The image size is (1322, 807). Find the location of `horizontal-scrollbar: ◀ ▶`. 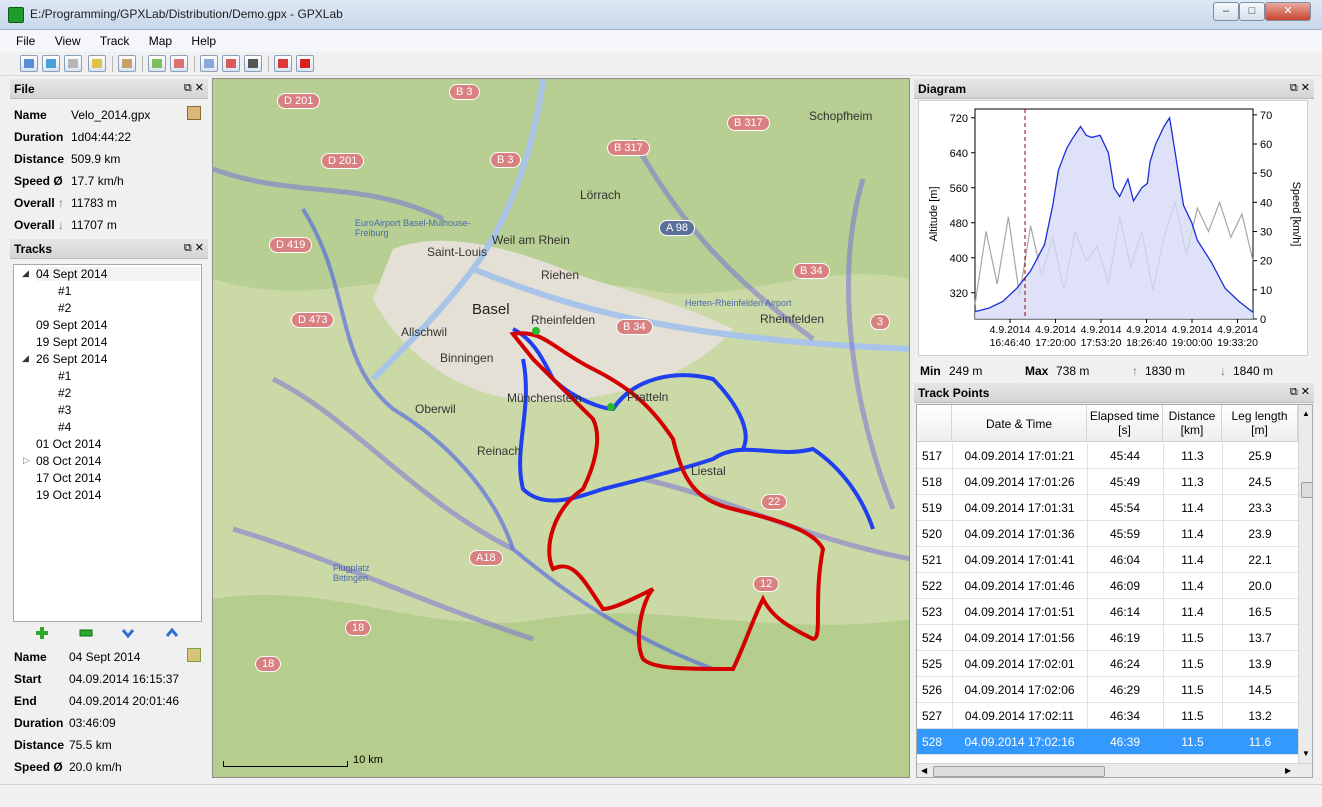

horizontal-scrollbar: ◀ ▶ is located at coordinates (1114, 770).